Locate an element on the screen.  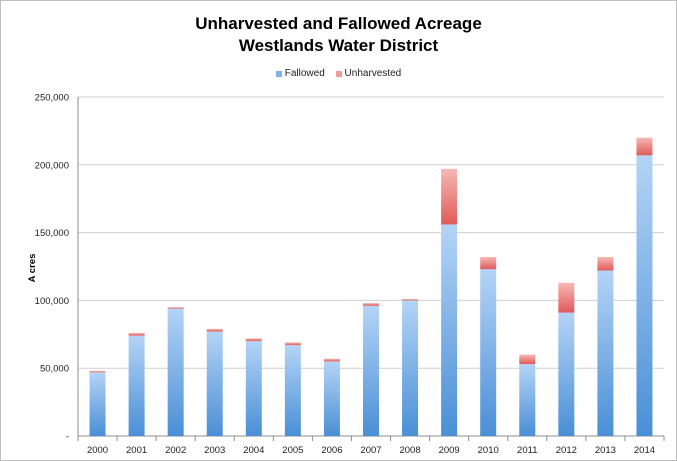
chart-subtitle: Westlands Water District is located at coordinates (338, 45).